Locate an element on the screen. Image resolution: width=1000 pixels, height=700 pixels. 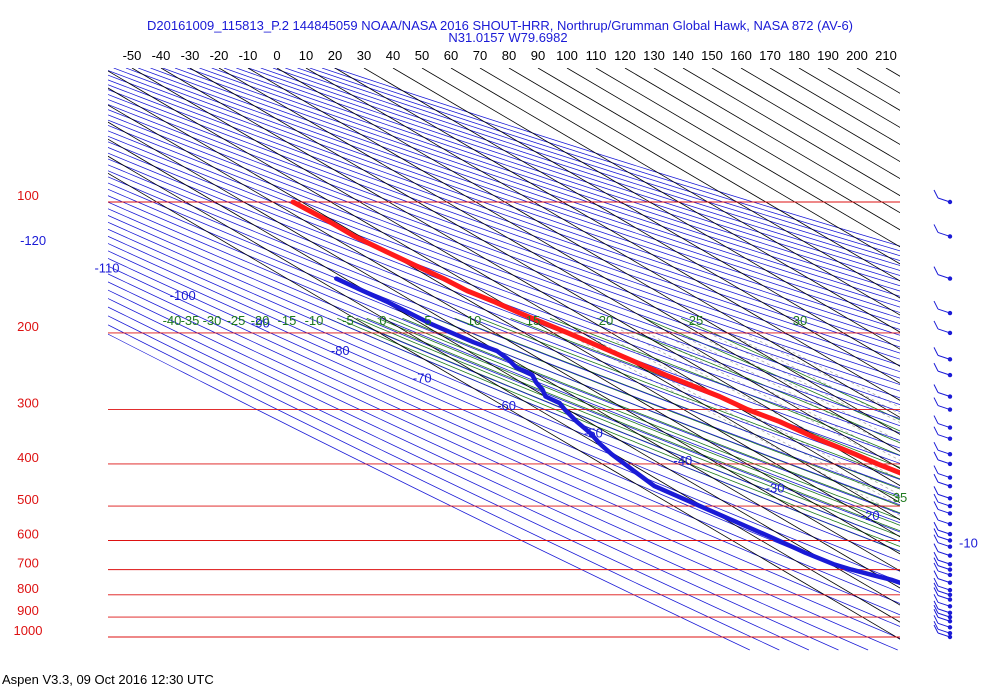
temperature-tick-label: -30 is located at coordinates (190, 55).